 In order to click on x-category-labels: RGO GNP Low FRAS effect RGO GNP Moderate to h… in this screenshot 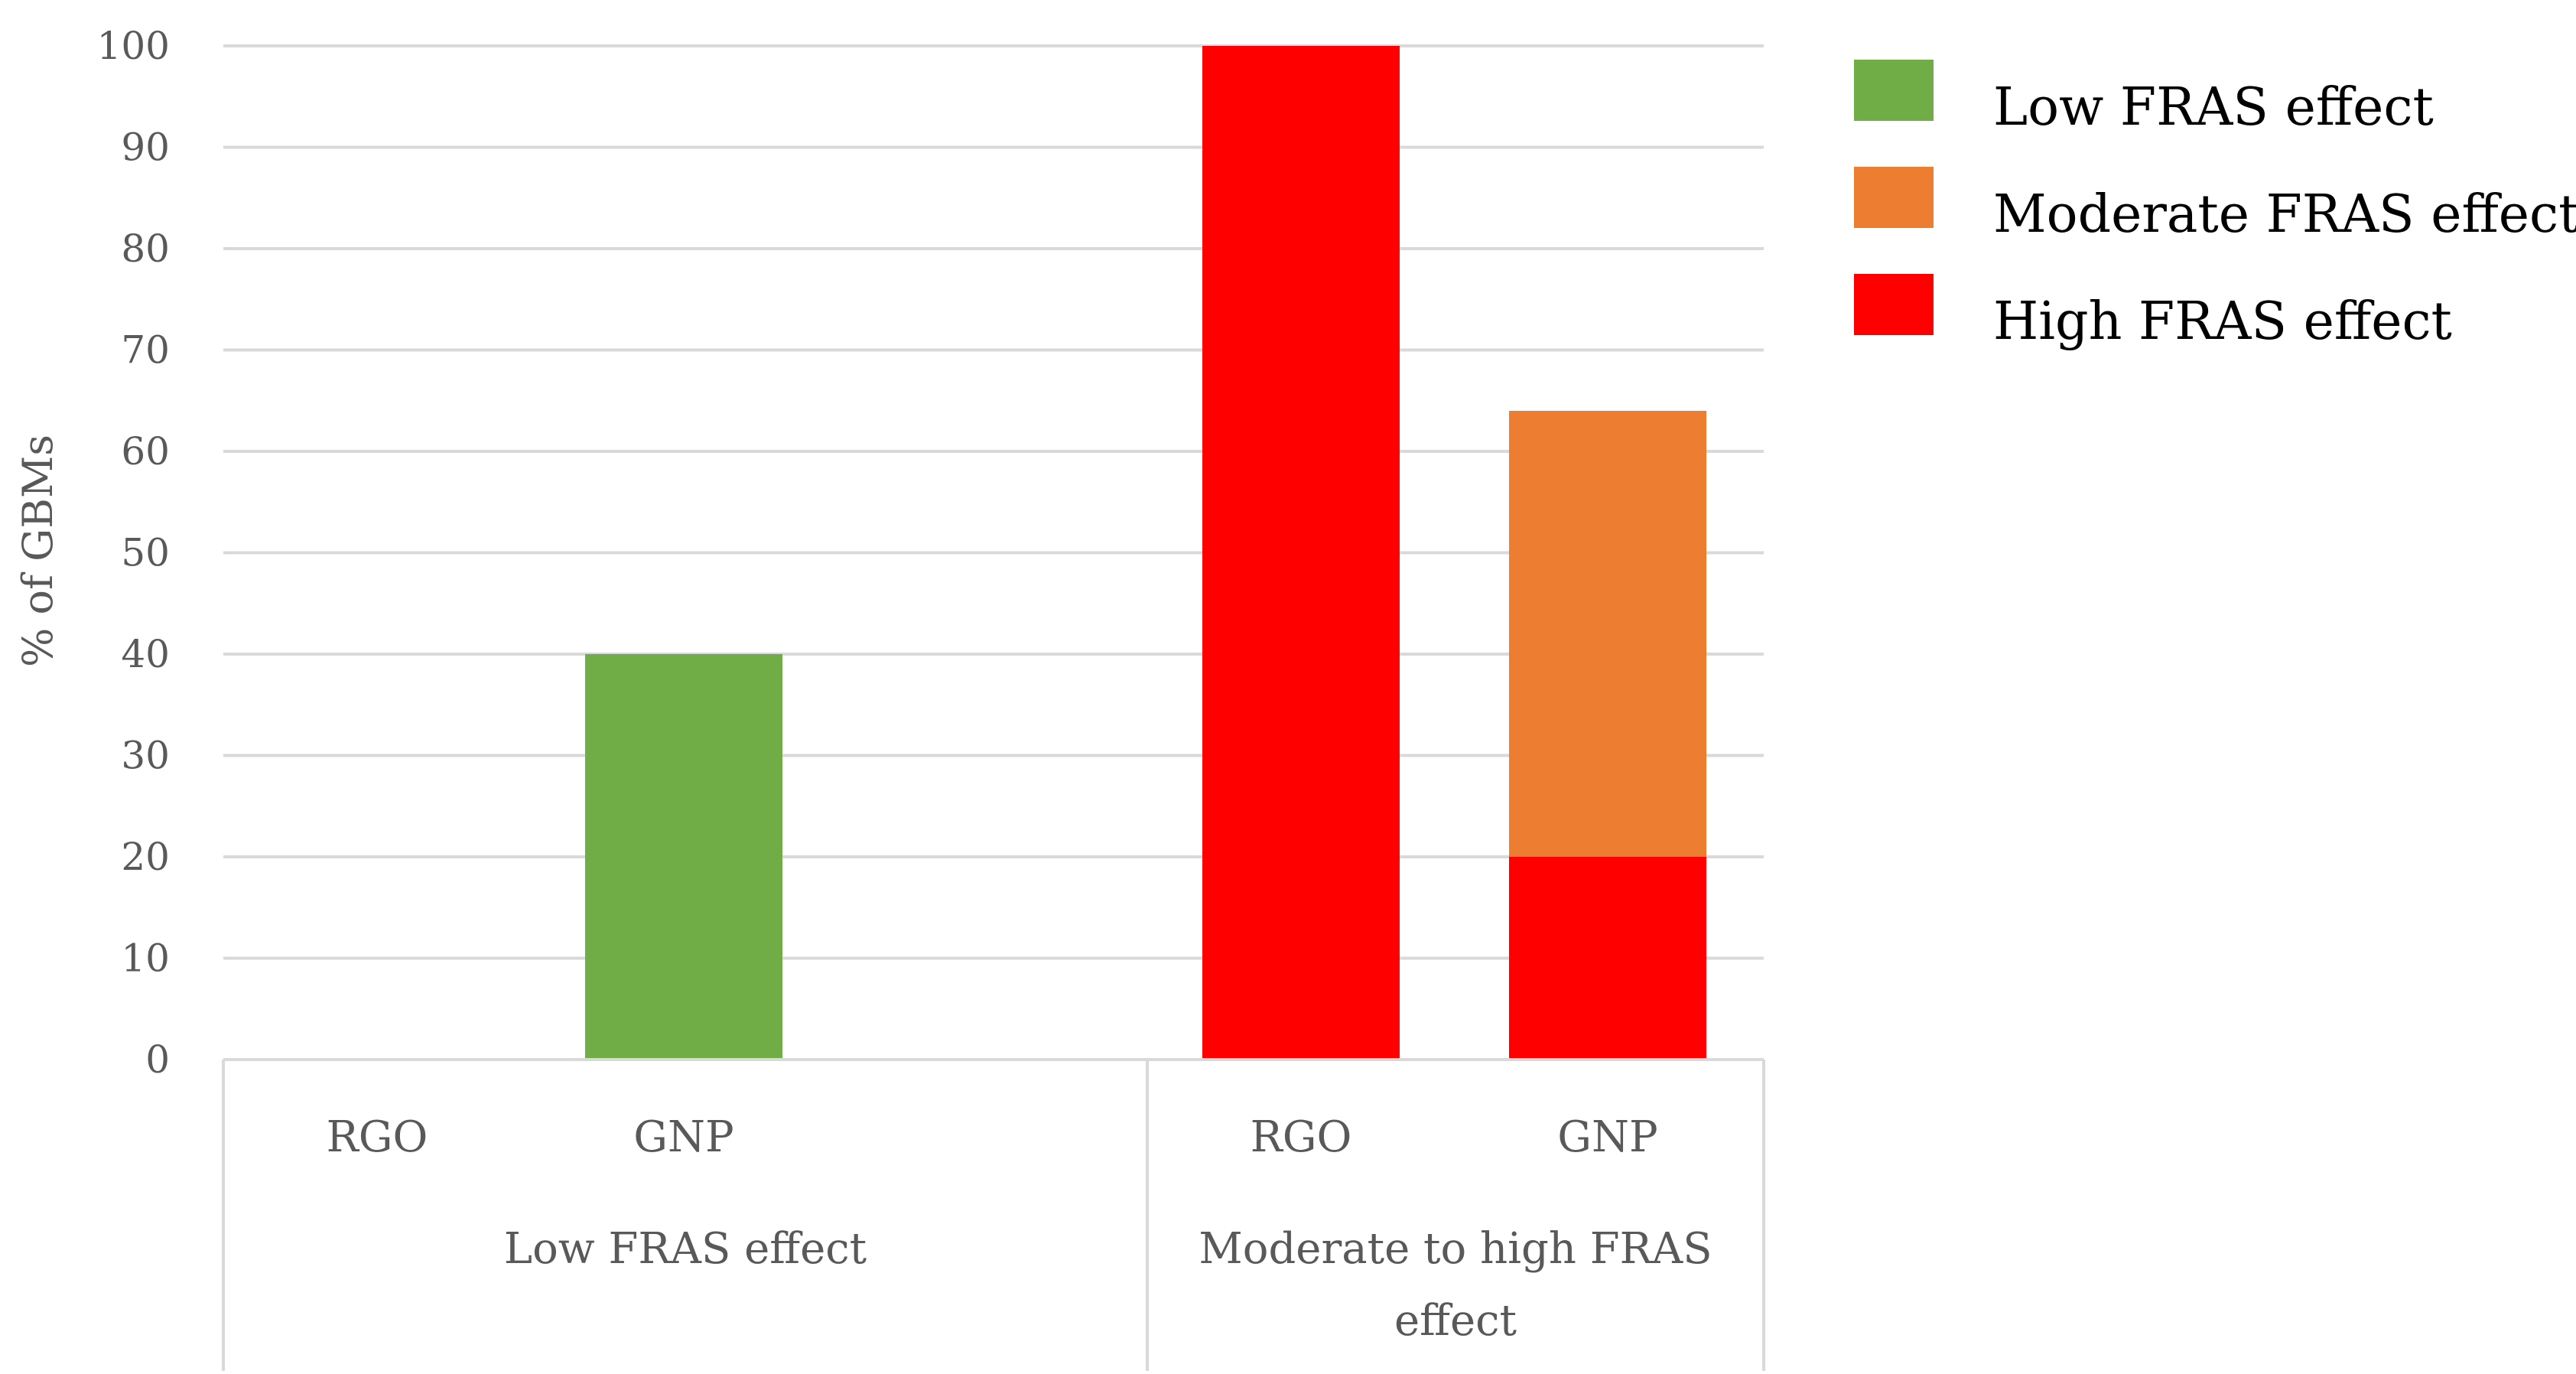, I will do `click(1019, 1229)`.